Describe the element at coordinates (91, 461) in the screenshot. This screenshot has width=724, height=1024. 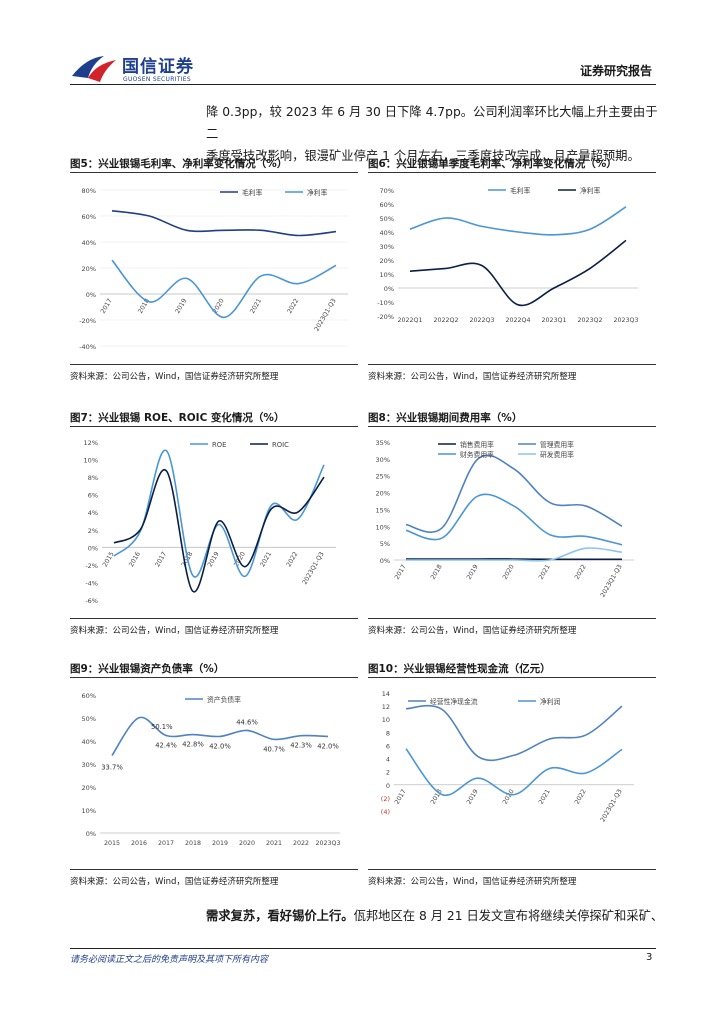
I see `fig7-ytick: 10%` at that location.